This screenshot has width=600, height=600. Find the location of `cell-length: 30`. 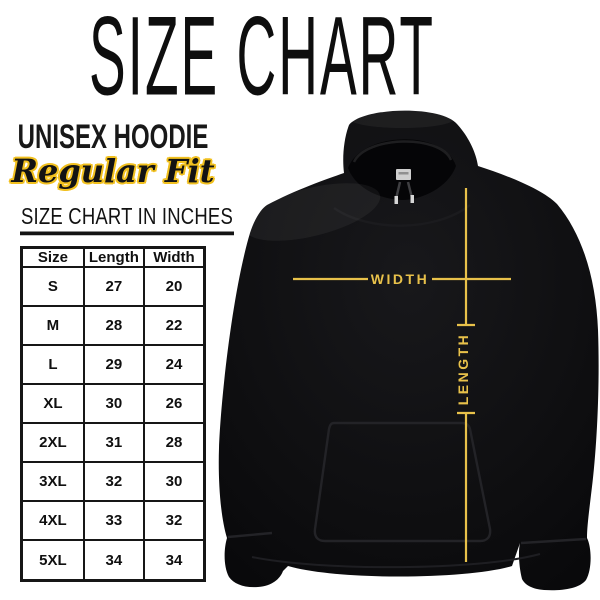

cell-length: 30 is located at coordinates (113, 404).